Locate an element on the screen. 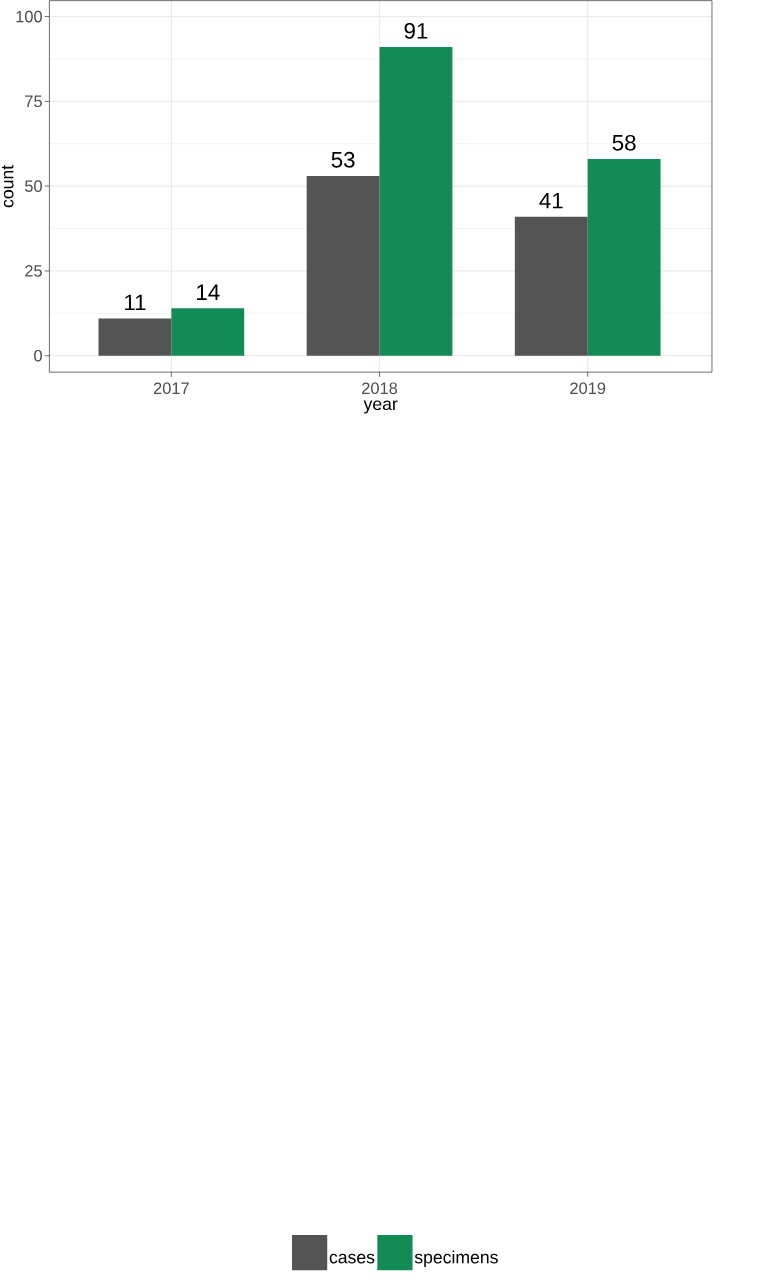 The width and height of the screenshot is (771, 1281). x-axis-title: year is located at coordinates (380, 407).